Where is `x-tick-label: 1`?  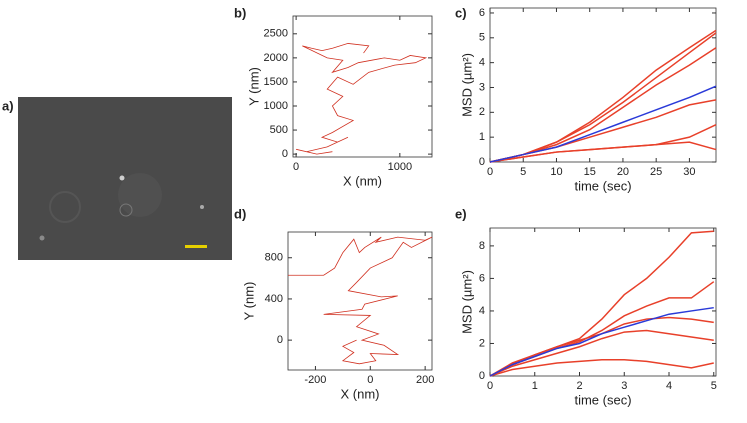 x-tick-label: 1 is located at coordinates (535, 386).